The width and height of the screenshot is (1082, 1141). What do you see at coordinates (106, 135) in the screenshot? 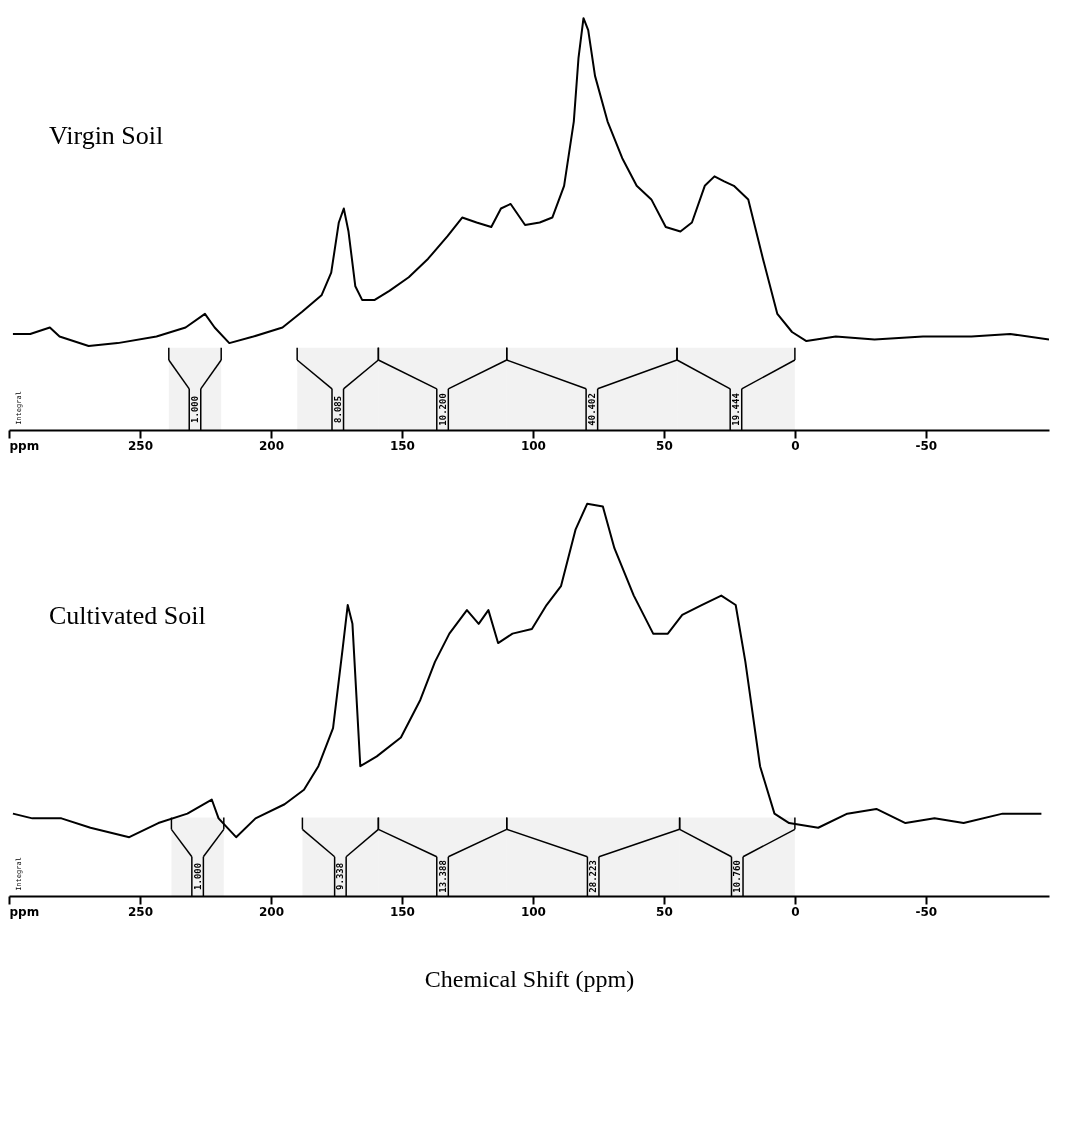
I see `text: Virgin Soil` at bounding box center [106, 135].